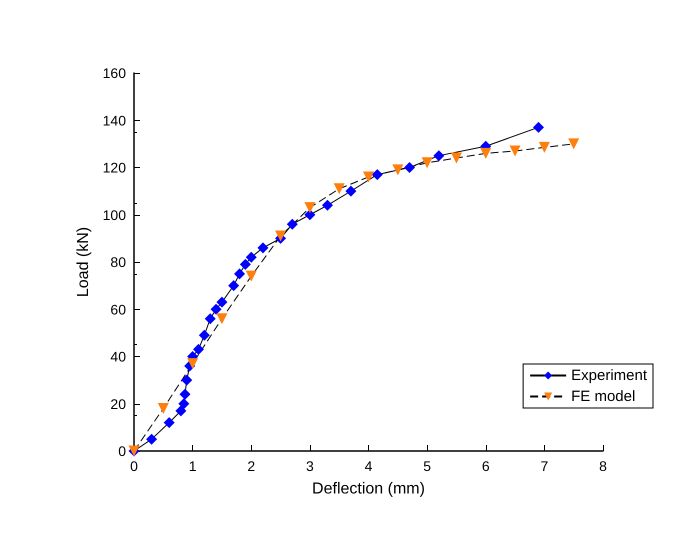 The image size is (693, 533). I want to click on x-tick-label: 7, so click(544, 466).